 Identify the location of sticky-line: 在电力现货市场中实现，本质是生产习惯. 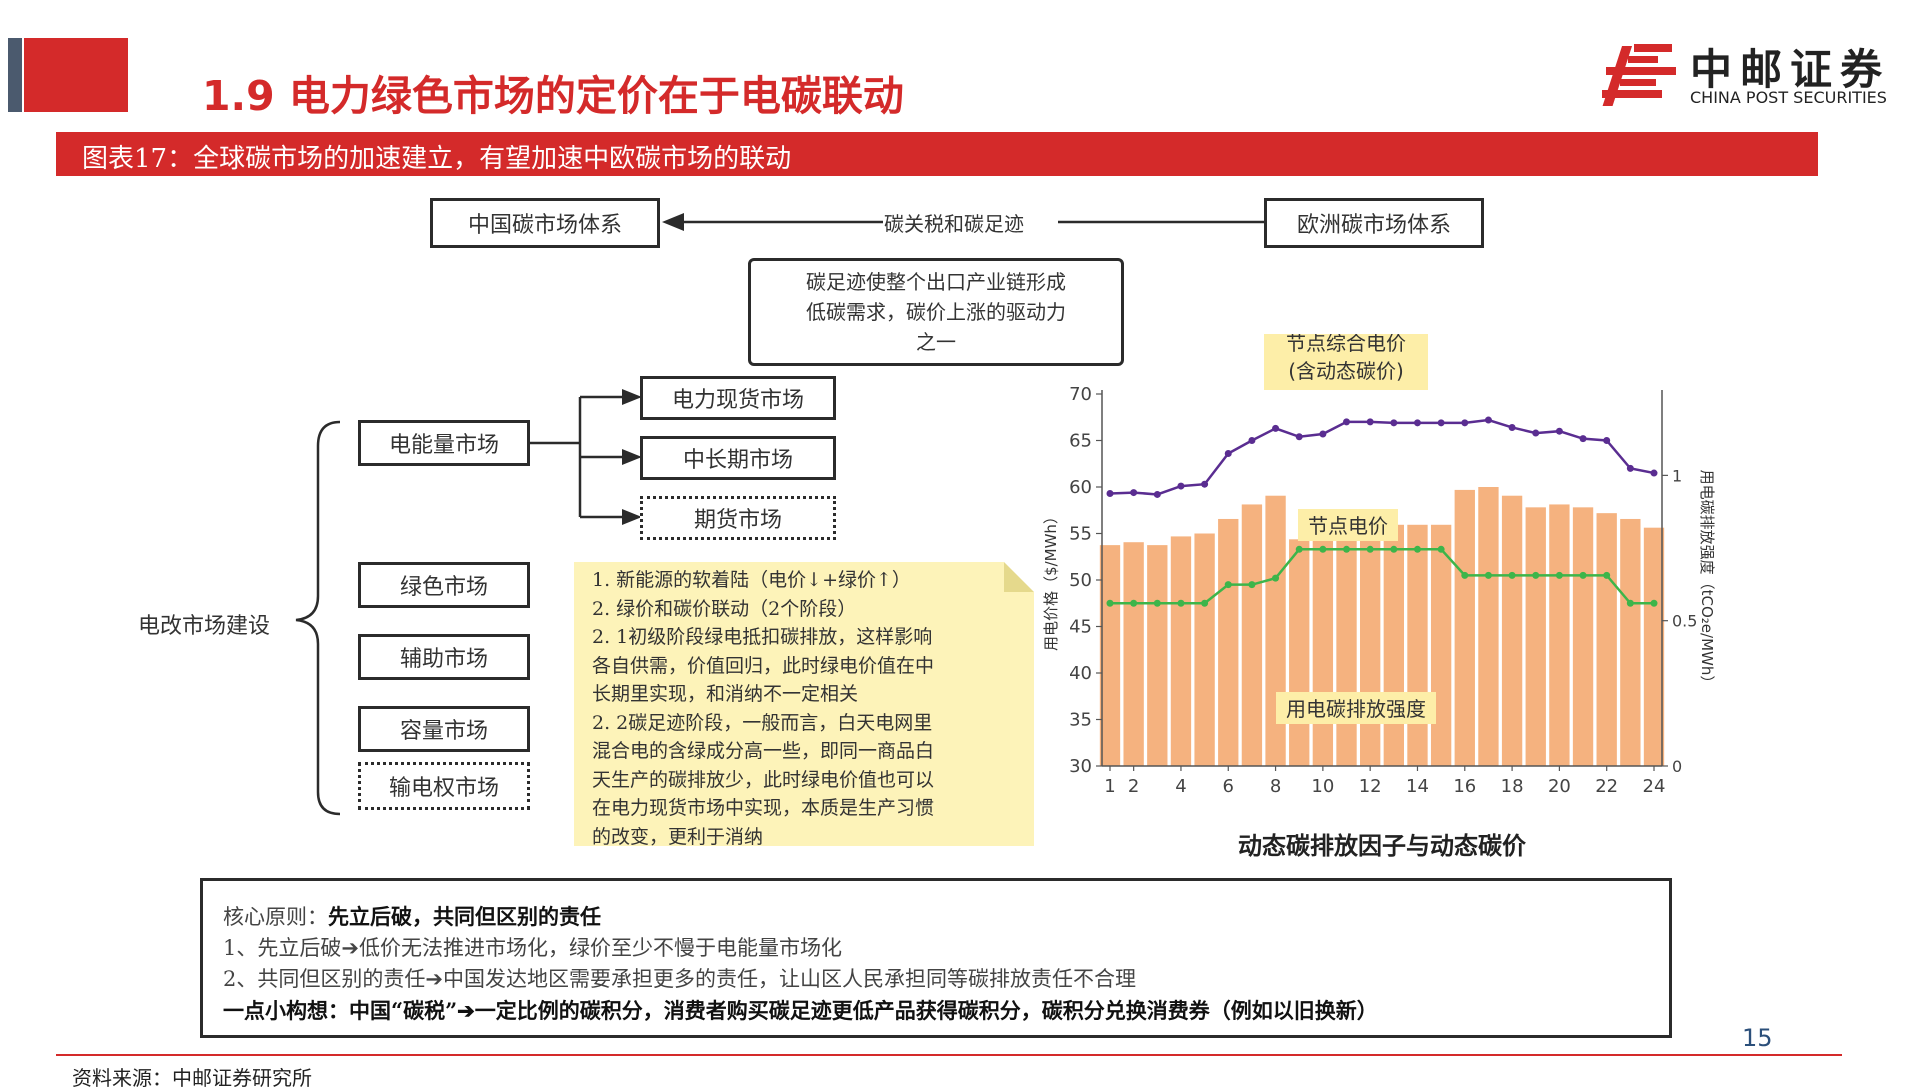
(763, 808).